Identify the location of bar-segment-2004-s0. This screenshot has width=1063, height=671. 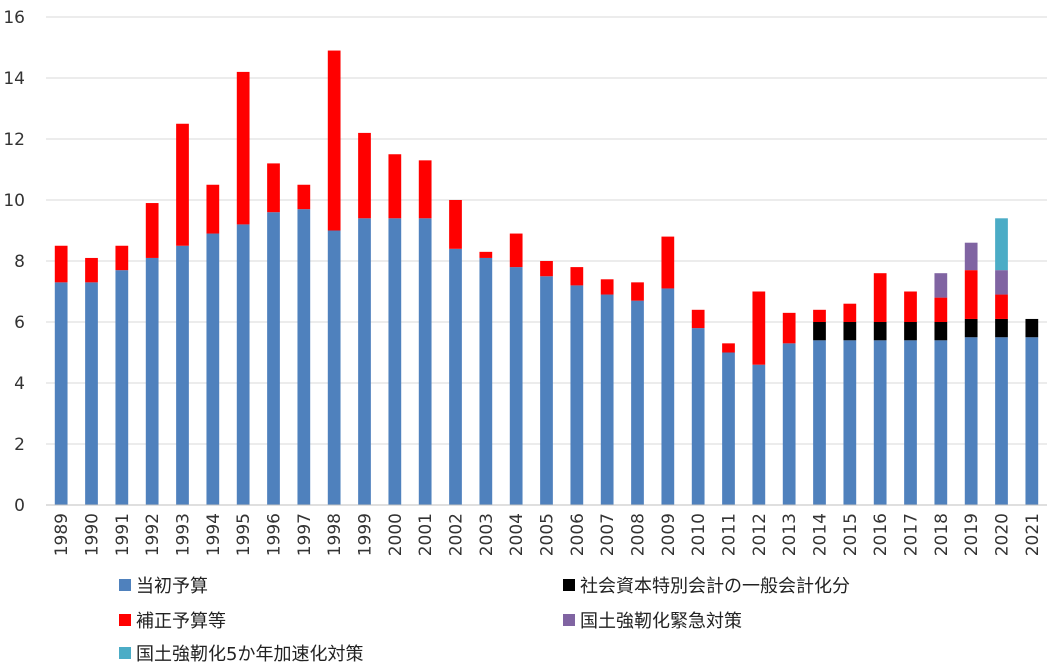
(516, 386).